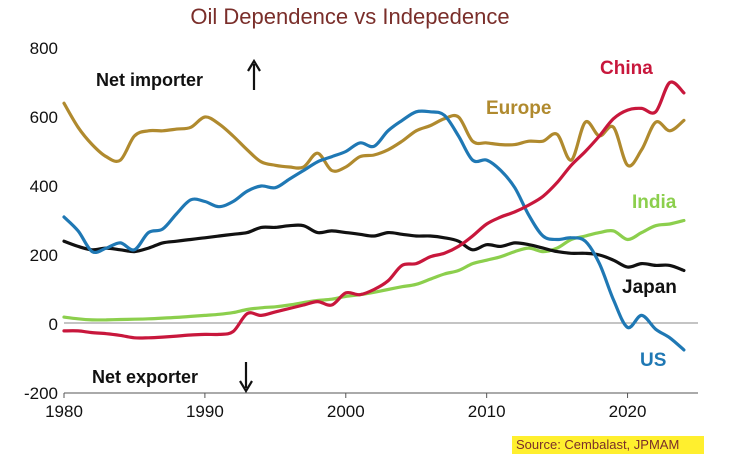 The image size is (730, 458). Describe the element at coordinates (628, 411) in the screenshot. I see `x-tick-label: 2020` at that location.